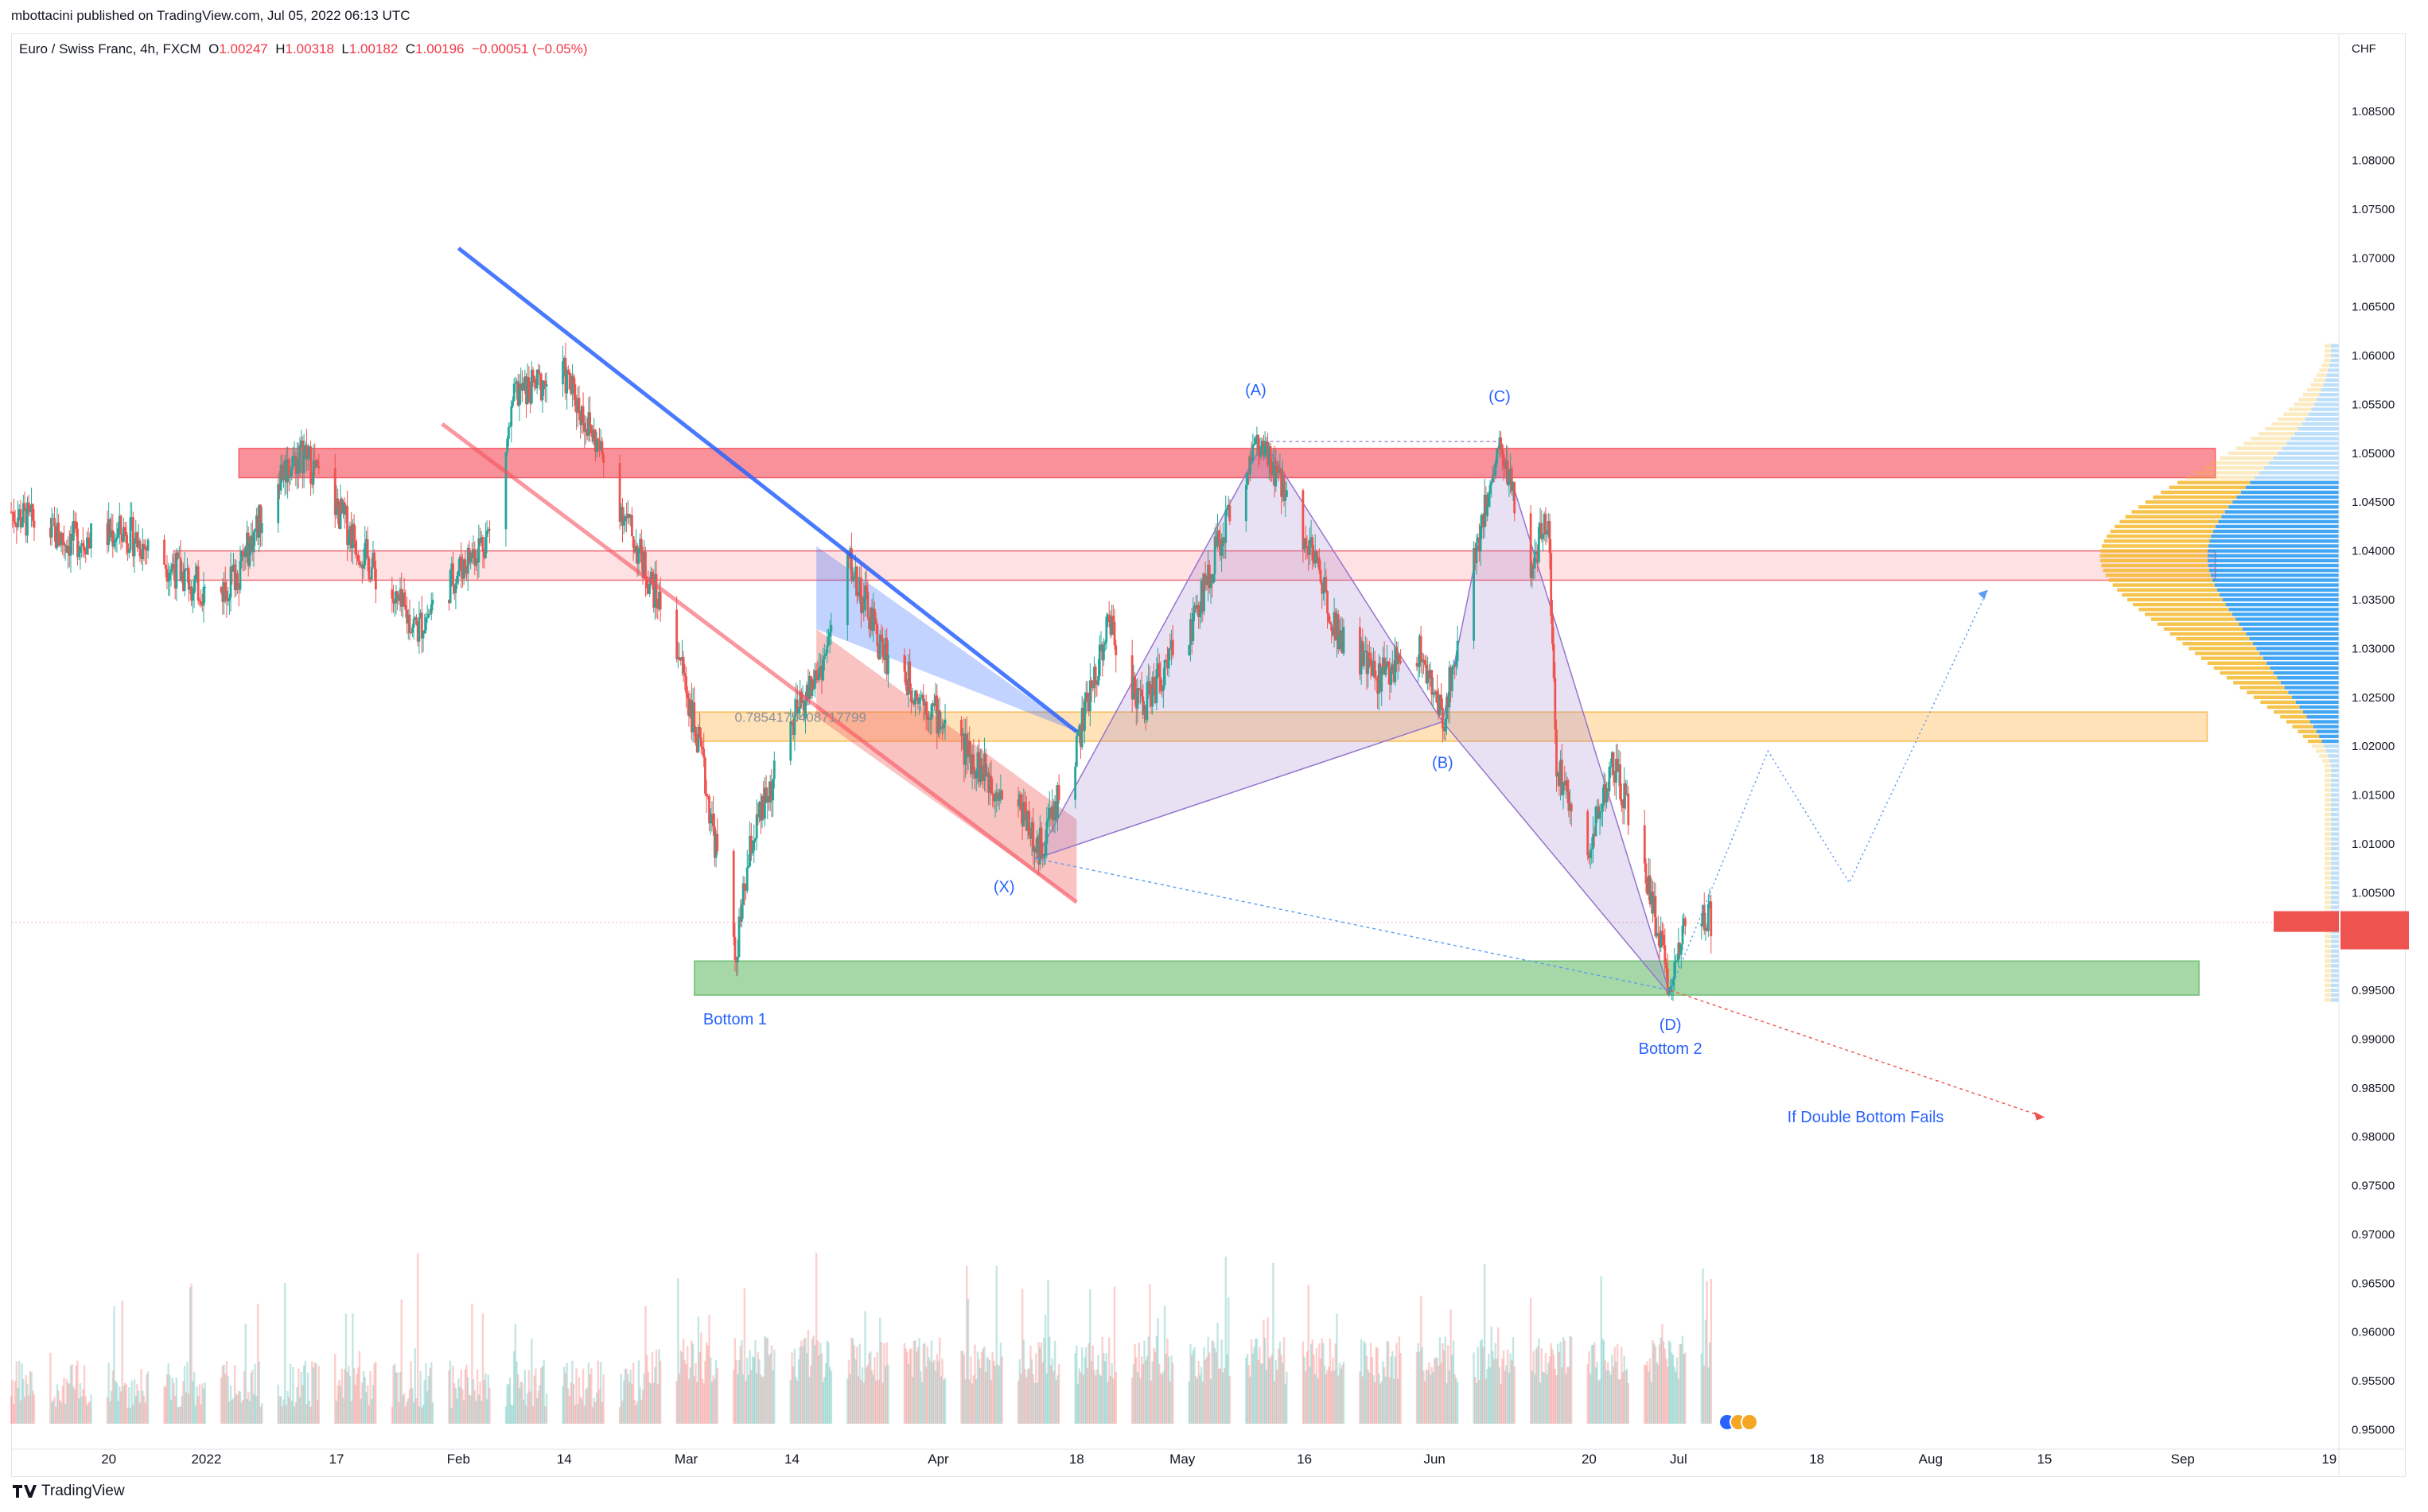  What do you see at coordinates (2374, 844) in the screenshot?
I see `price-tick-label: 1.01000` at bounding box center [2374, 844].